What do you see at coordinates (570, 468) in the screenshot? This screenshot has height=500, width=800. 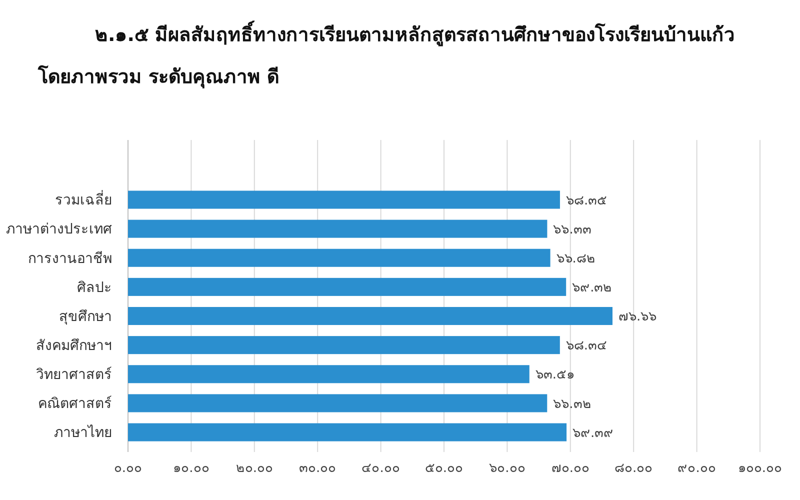 I see `x-tick-label: ๗๐.๐๐` at bounding box center [570, 468].